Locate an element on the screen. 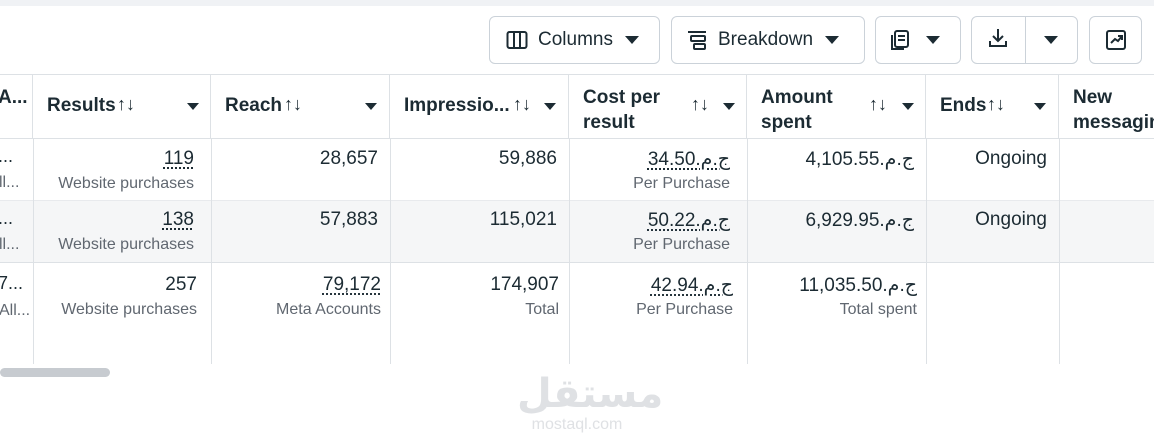 This screenshot has width=1154, height=444. columns-label: Columns is located at coordinates (575, 39).